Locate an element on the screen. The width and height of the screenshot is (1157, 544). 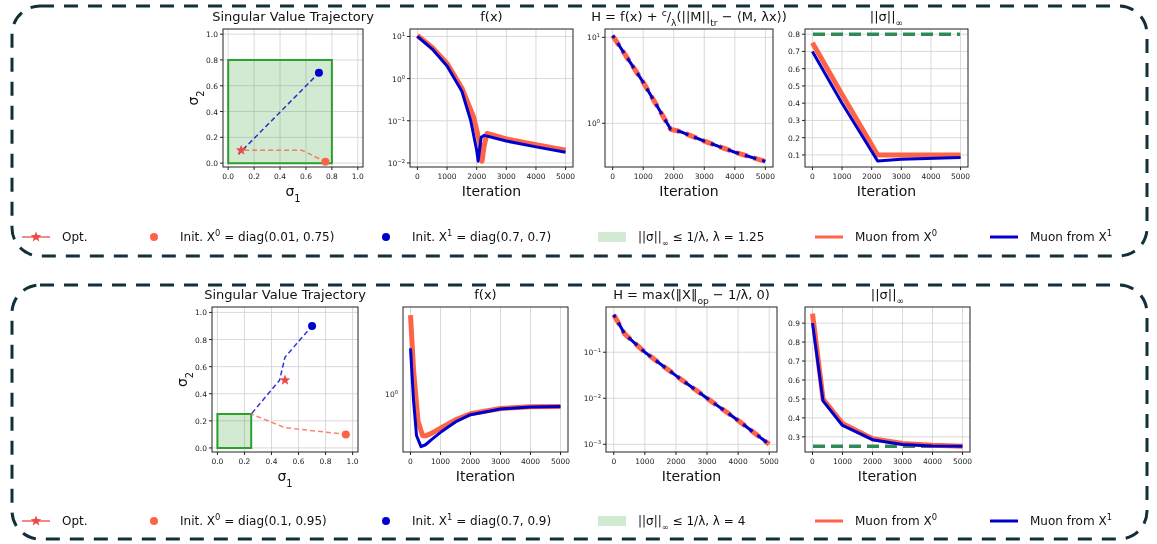
legend-label: Init. X$^{1}$ = diag(0.7, 0.7) is located at coordinates (482, 236).